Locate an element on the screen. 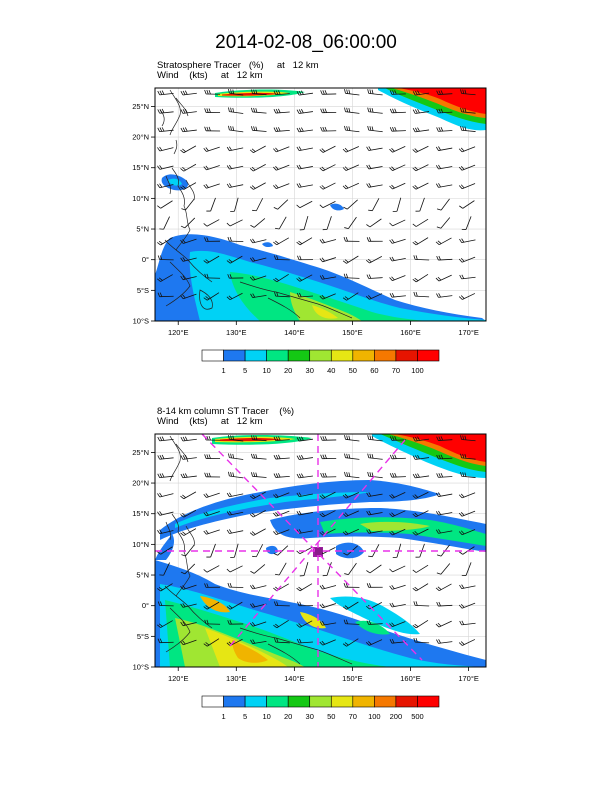  colorbar-label: 70 is located at coordinates (353, 716).